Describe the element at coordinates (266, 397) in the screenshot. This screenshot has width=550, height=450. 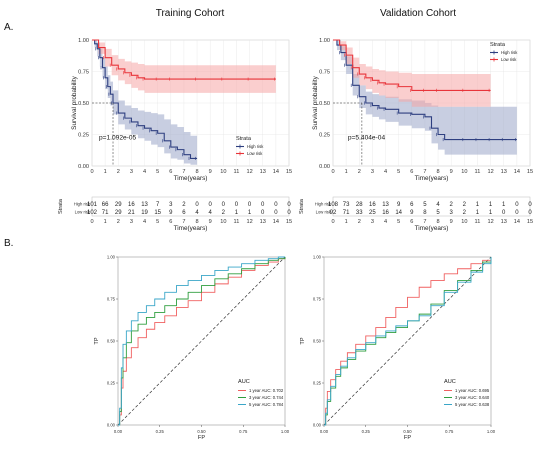
I see `legend-label: 3 year AUC: 0.744` at that location.